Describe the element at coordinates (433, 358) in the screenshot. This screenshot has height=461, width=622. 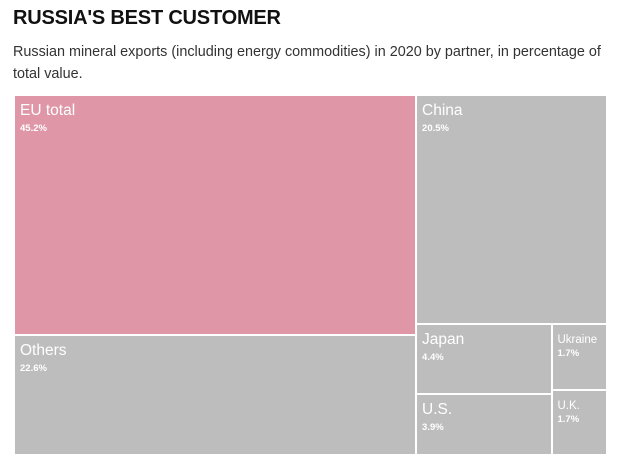
I see `treemap-cell-value: 4.4%` at that location.